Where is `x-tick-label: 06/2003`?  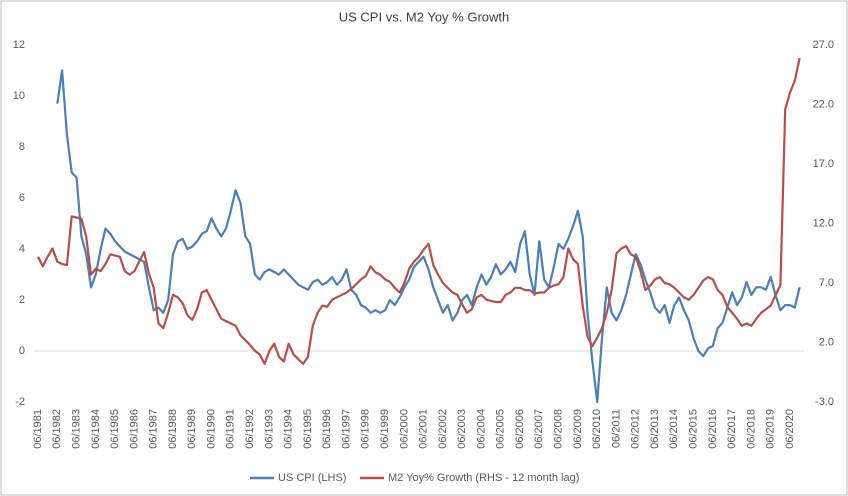 x-tick-label: 06/2003 is located at coordinates (462, 429).